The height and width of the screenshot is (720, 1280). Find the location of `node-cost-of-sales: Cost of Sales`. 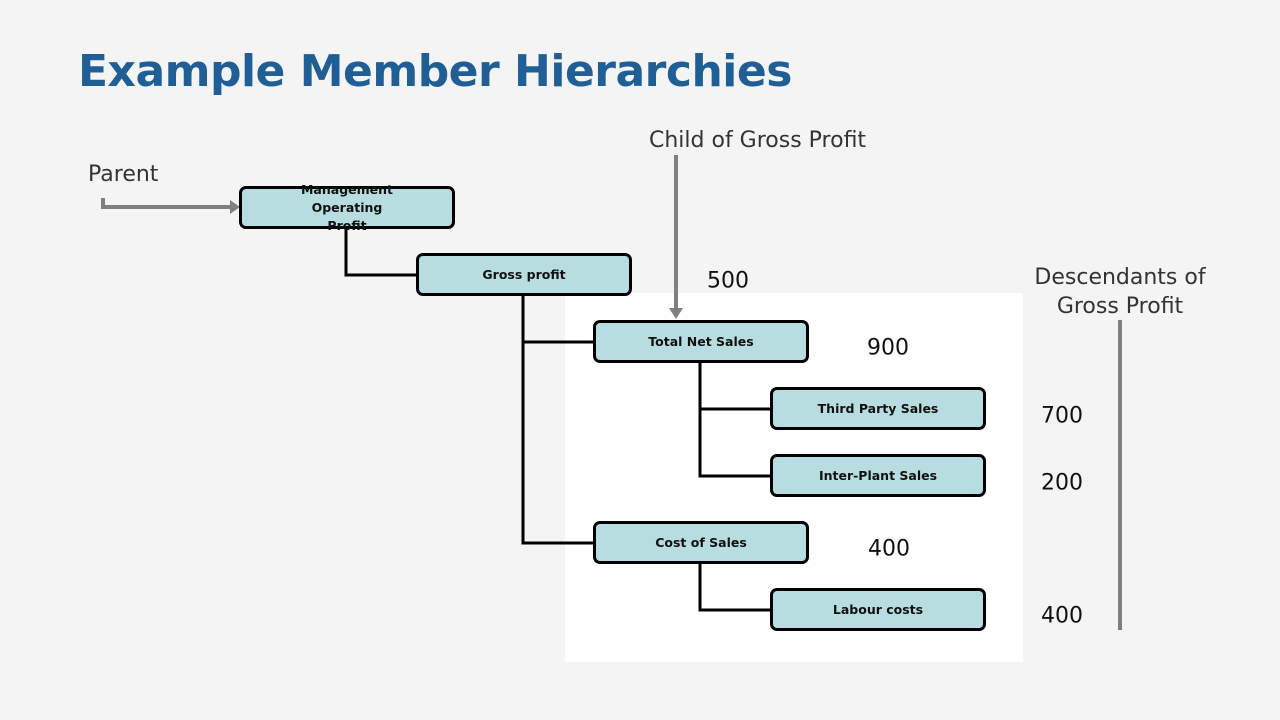

node-cost-of-sales: Cost of Sales is located at coordinates (701, 542).